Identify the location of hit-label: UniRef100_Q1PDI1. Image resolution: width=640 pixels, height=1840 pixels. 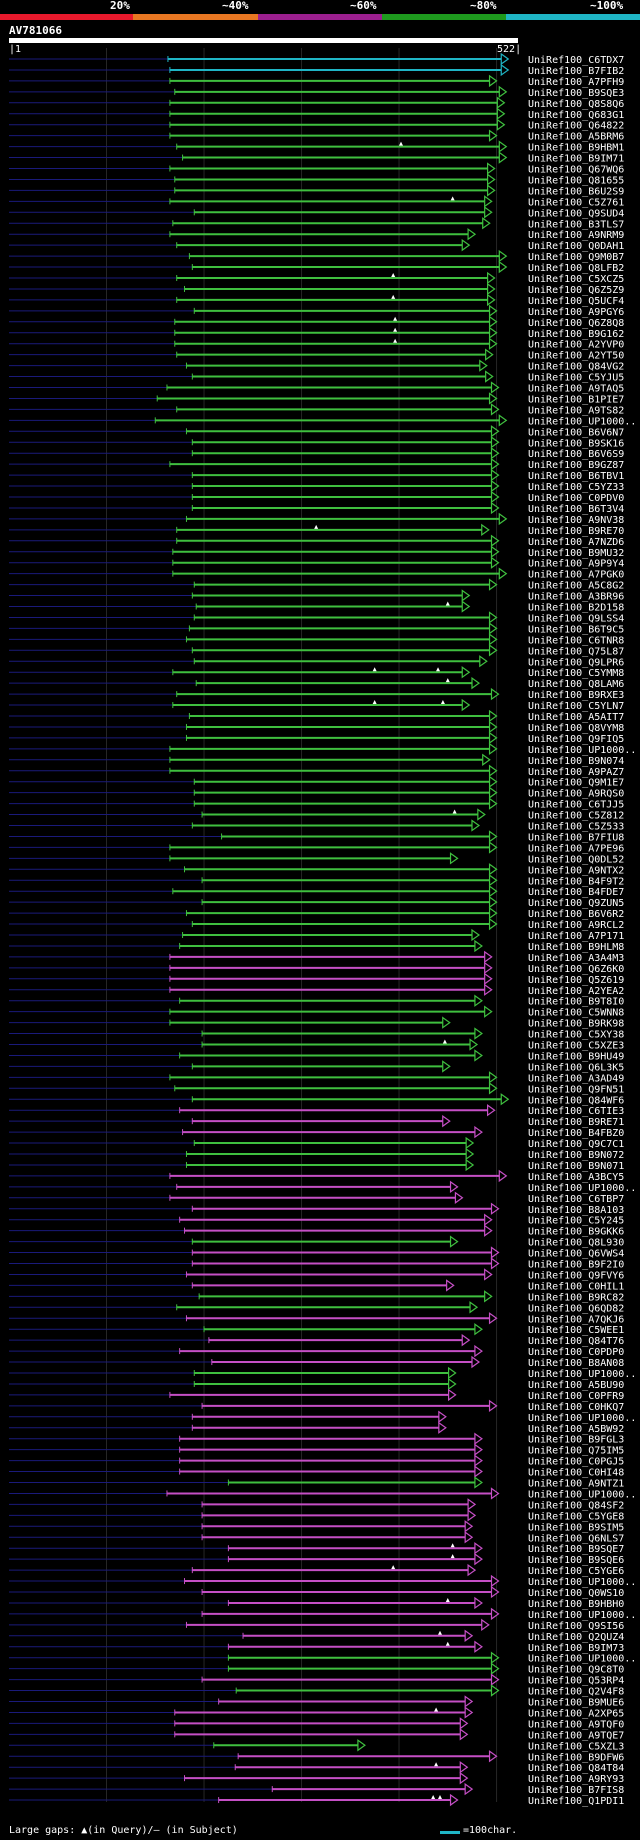
(576, 1801).